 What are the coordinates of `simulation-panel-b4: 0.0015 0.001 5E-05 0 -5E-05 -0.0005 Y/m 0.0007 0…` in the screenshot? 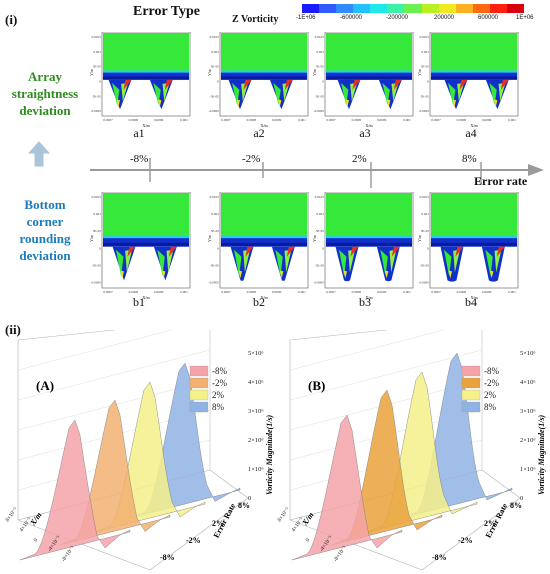 It's located at (468, 246).